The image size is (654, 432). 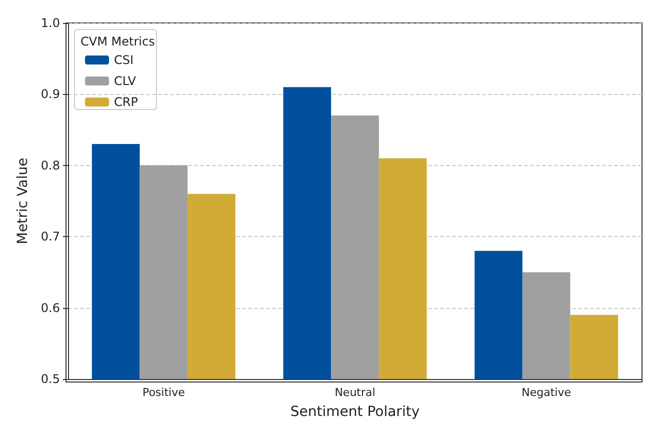 I want to click on x-tick-label: Negative, so click(x=547, y=392).